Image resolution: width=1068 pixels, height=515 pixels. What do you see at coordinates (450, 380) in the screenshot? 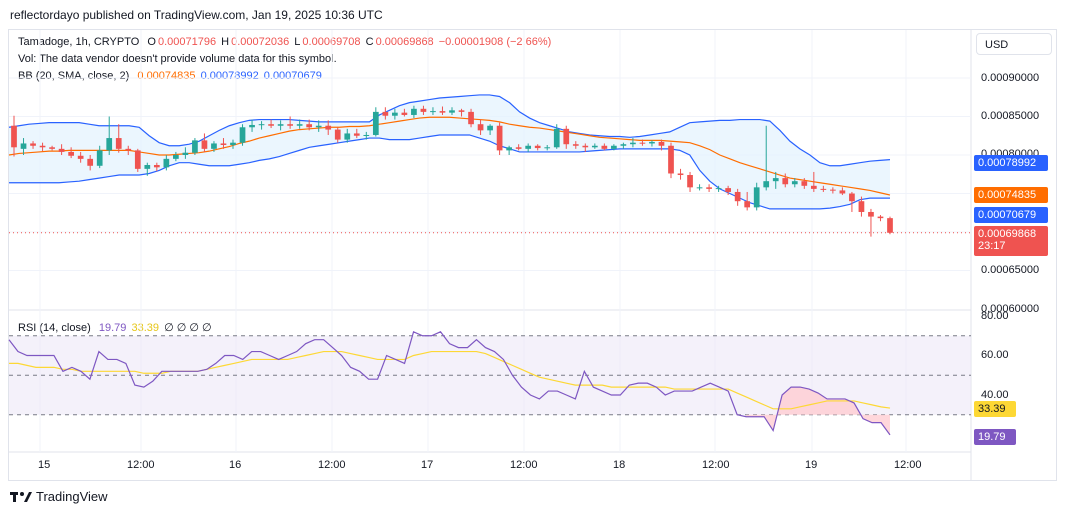
I see `rsi-ma-line` at bounding box center [450, 380].